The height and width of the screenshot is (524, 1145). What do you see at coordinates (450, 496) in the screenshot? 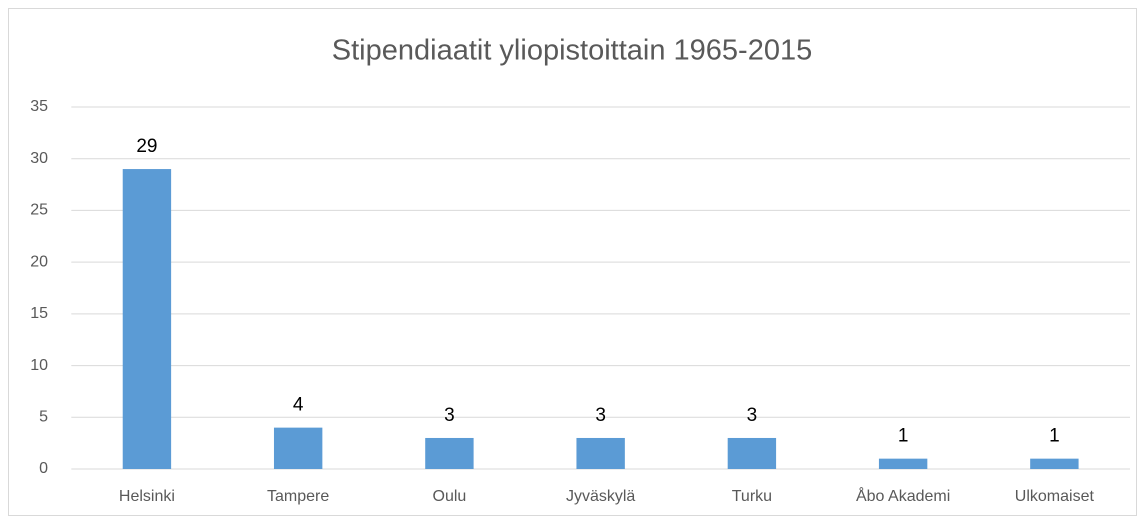
I see `x-tick-label: Oulu` at bounding box center [450, 496].